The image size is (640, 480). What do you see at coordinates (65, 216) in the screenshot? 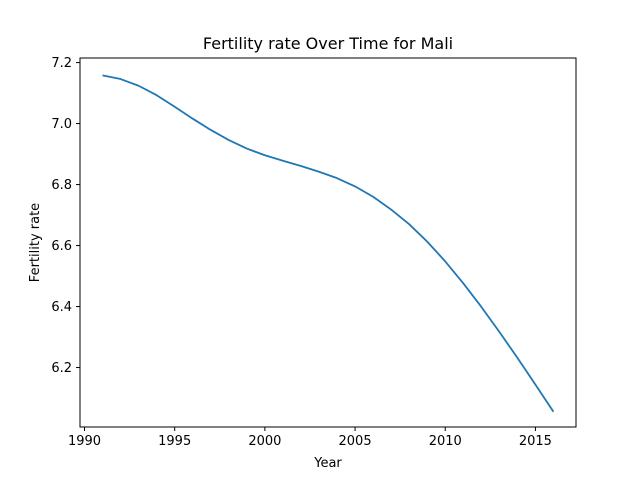
I see `y-axis: 6.2 6.4 6.6 6.8 7.0 7.2` at bounding box center [65, 216].